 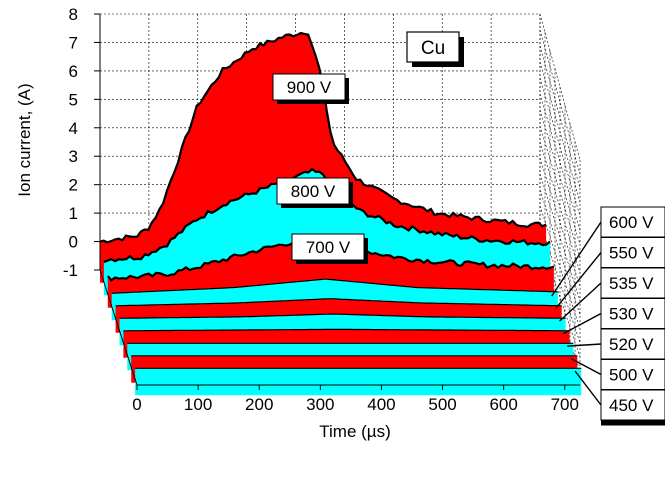 I want to click on y-tick-label: 4, so click(x=73, y=128).